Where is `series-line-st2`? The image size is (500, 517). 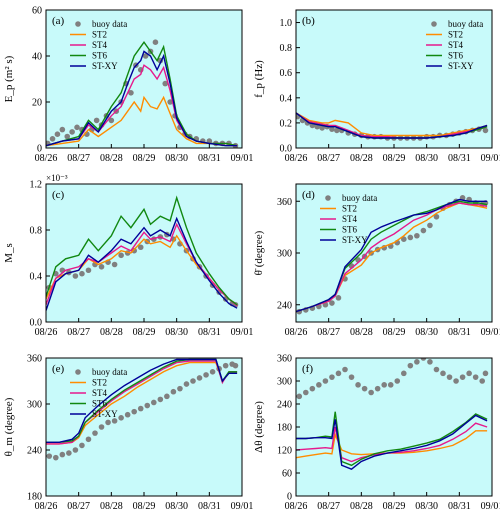 series-line-st2 is located at coordinates (392, 124).